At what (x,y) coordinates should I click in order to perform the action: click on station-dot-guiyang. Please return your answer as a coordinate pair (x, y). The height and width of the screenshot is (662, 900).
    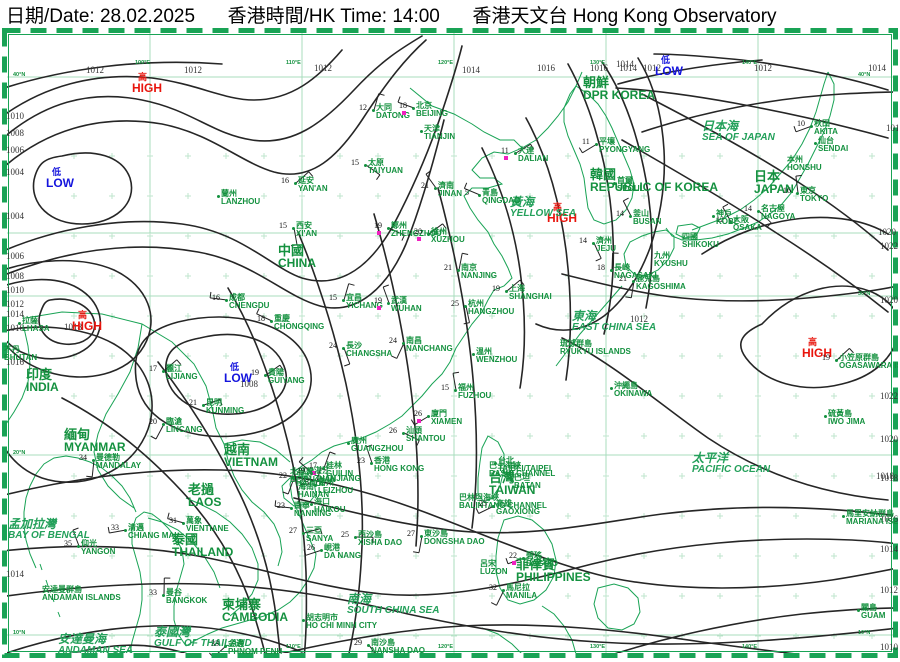
    Looking at the image, I should click on (265, 375).